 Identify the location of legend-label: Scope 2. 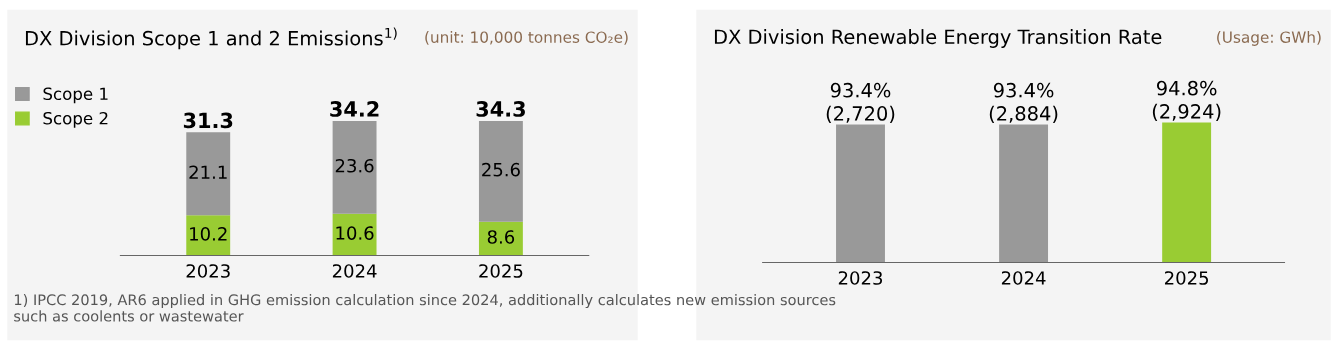
(75, 119).